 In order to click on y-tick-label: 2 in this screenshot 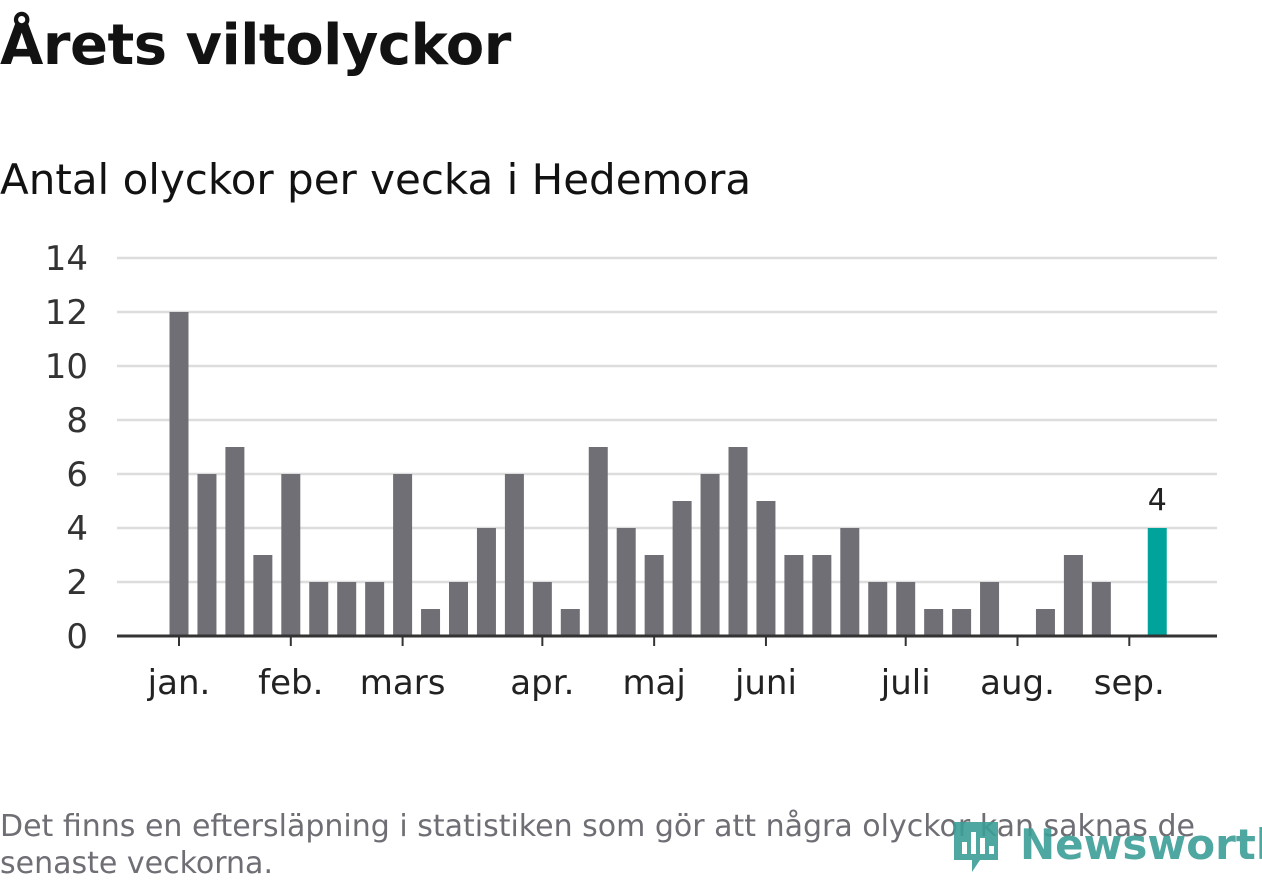, I will do `click(77, 583)`.